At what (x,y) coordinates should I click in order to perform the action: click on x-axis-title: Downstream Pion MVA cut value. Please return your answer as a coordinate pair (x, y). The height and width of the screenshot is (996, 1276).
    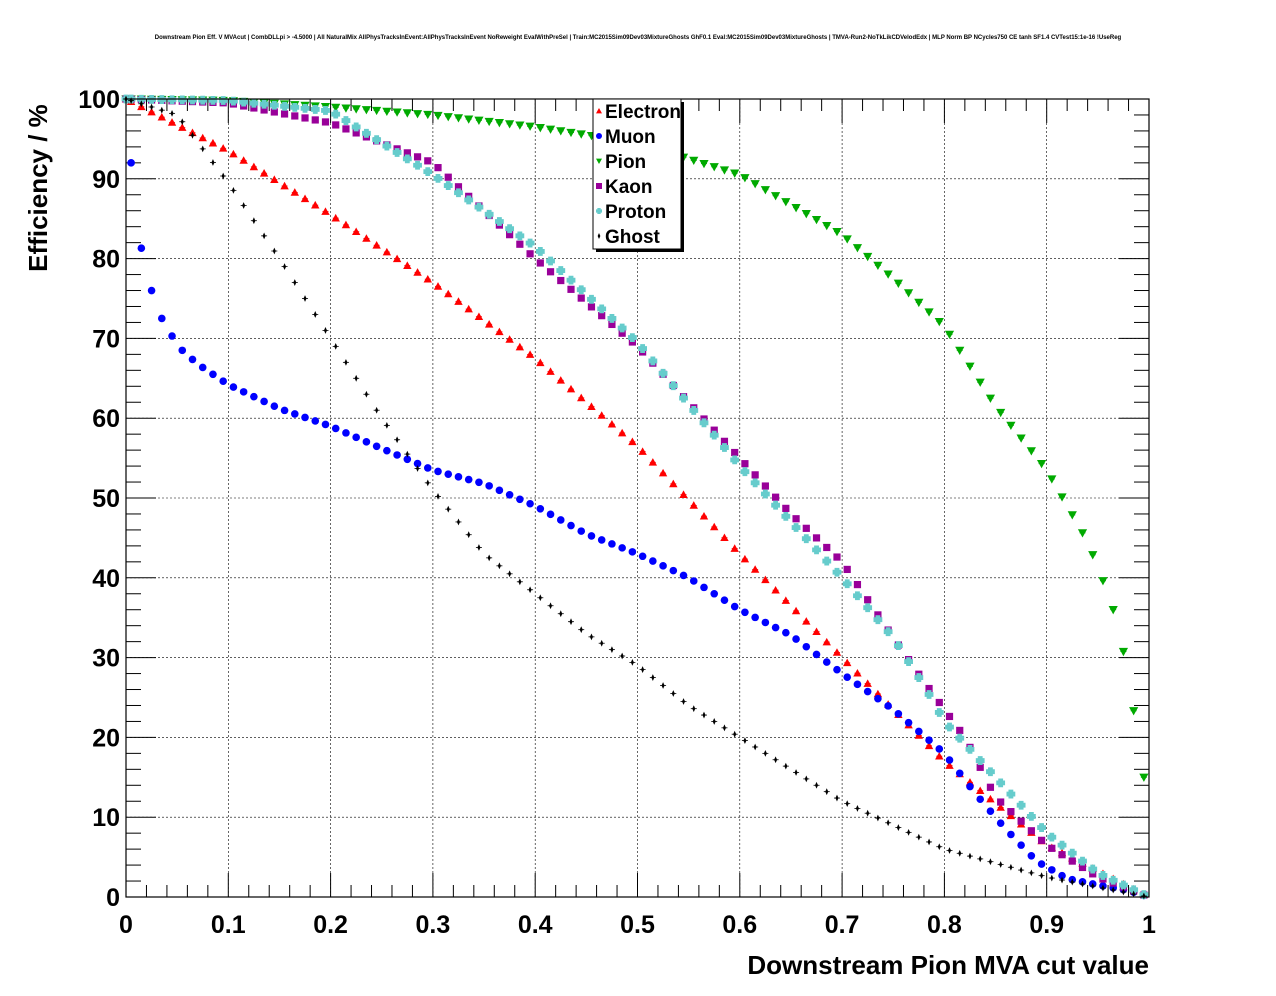
    Looking at the image, I should click on (948, 965).